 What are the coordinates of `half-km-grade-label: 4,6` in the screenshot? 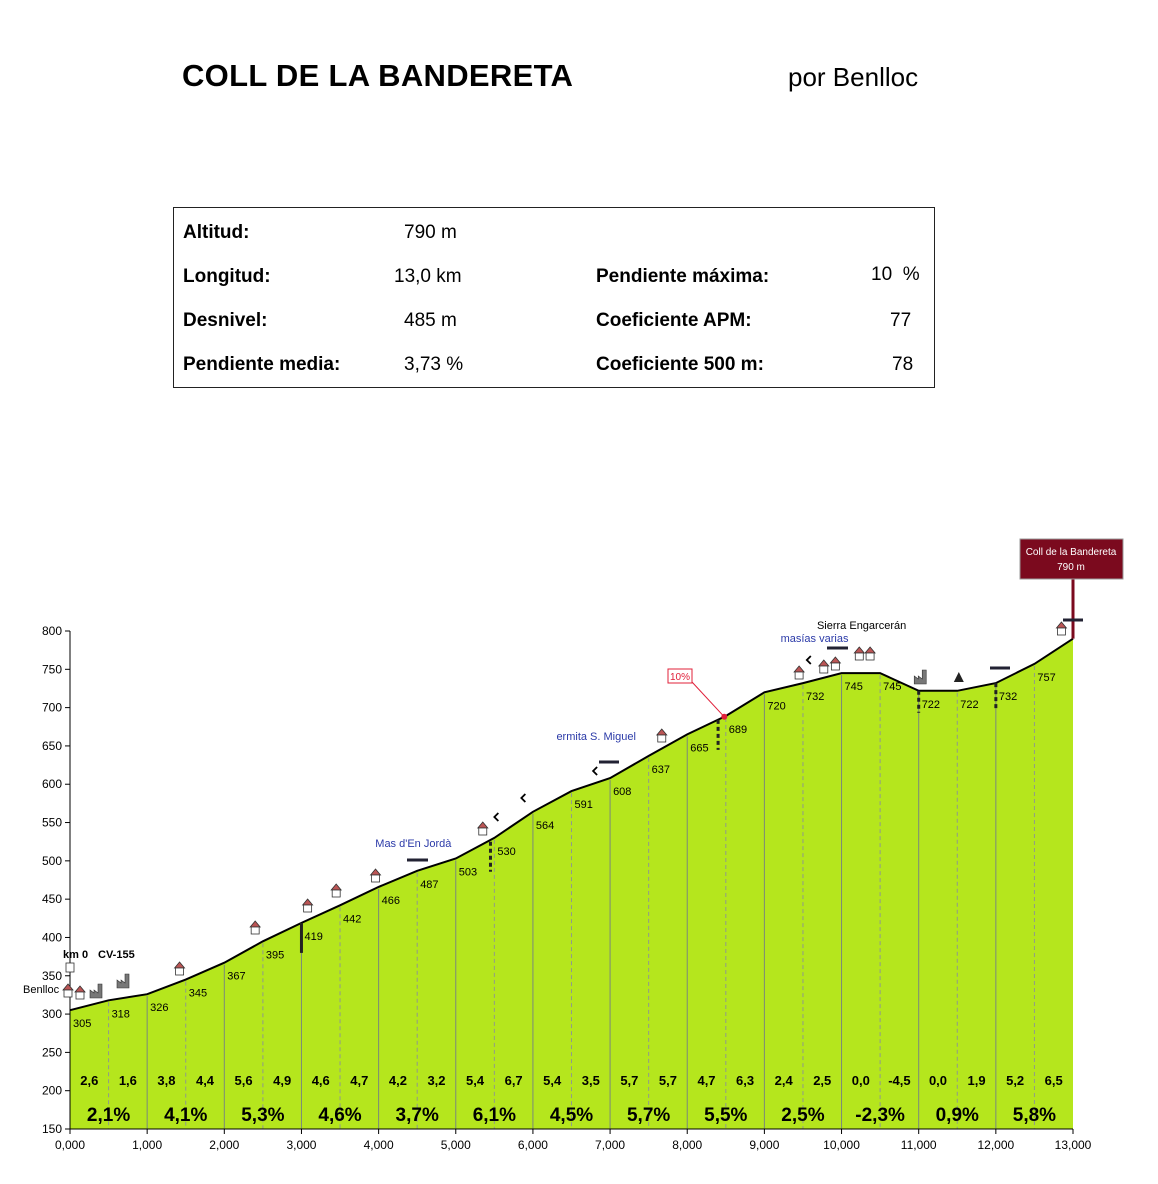 It's located at (321, 1080).